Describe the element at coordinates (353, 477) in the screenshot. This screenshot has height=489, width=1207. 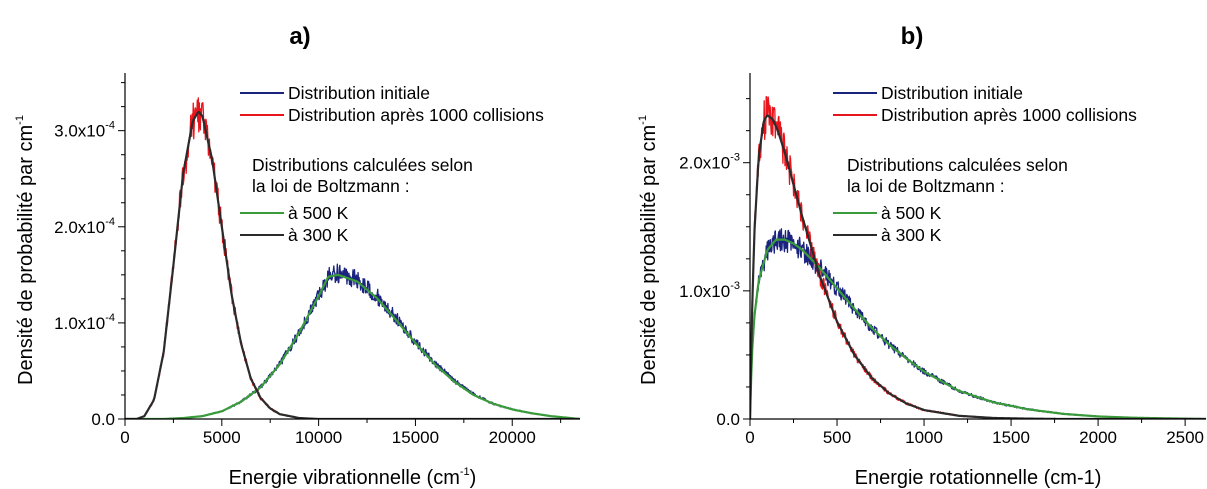
I see `x-axis-label: Energie vibrationnelle (cm-1)` at that location.